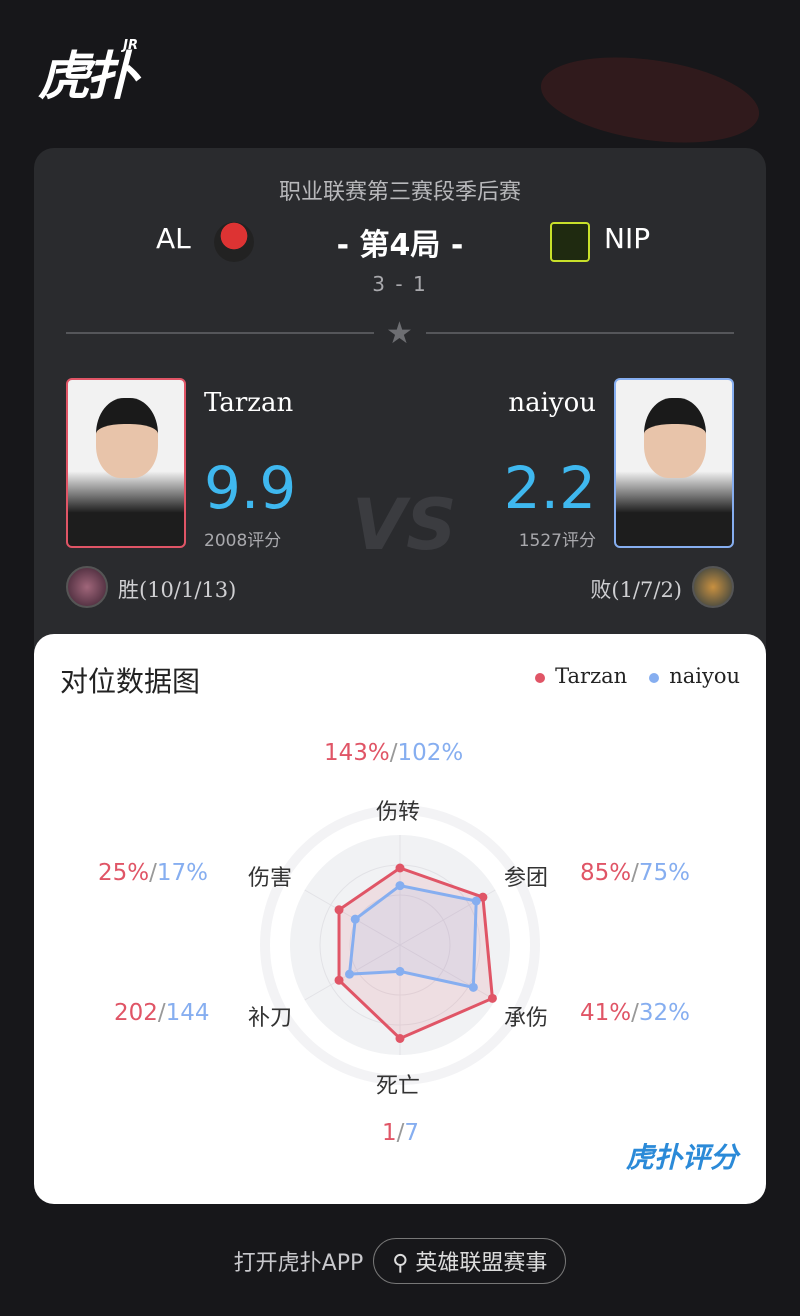 This screenshot has width=800, height=1316. What do you see at coordinates (87, 587) in the screenshot?
I see `left-hero-icon` at bounding box center [87, 587].